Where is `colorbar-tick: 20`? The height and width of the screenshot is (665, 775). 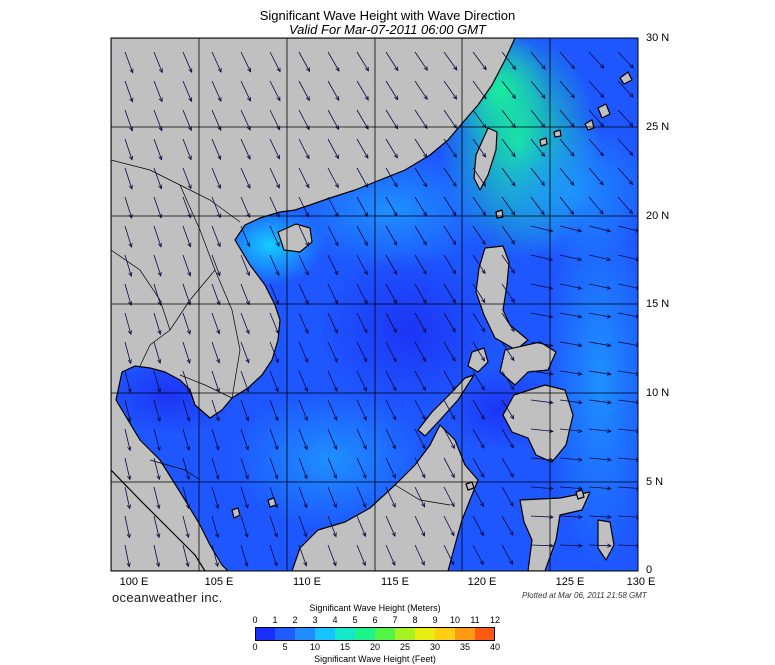
colorbar-tick: 20 is located at coordinates (374, 647).